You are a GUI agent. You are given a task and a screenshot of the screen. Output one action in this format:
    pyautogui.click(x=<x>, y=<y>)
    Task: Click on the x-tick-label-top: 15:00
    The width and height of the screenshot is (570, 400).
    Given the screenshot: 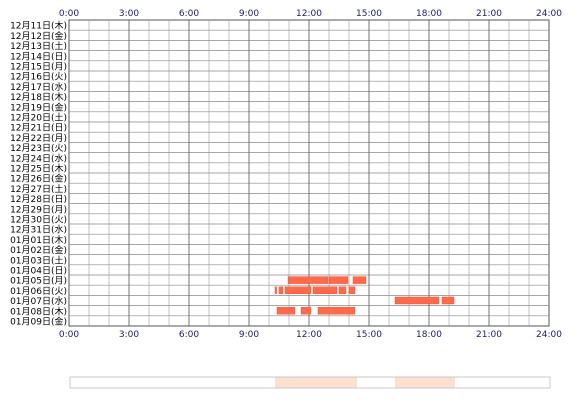 What is the action you would take?
    pyautogui.click(x=369, y=14)
    